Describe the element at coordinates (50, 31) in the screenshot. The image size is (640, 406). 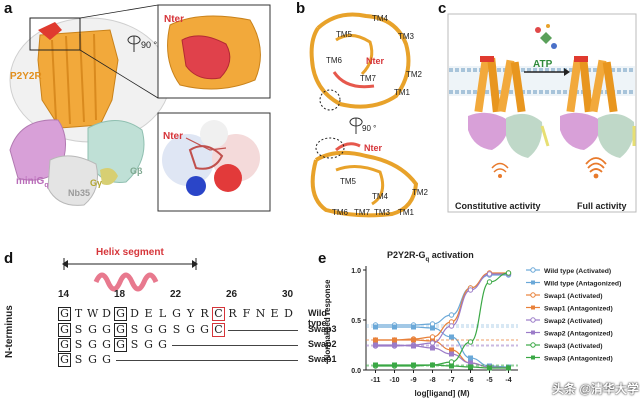
I see `nter-density` at that location.